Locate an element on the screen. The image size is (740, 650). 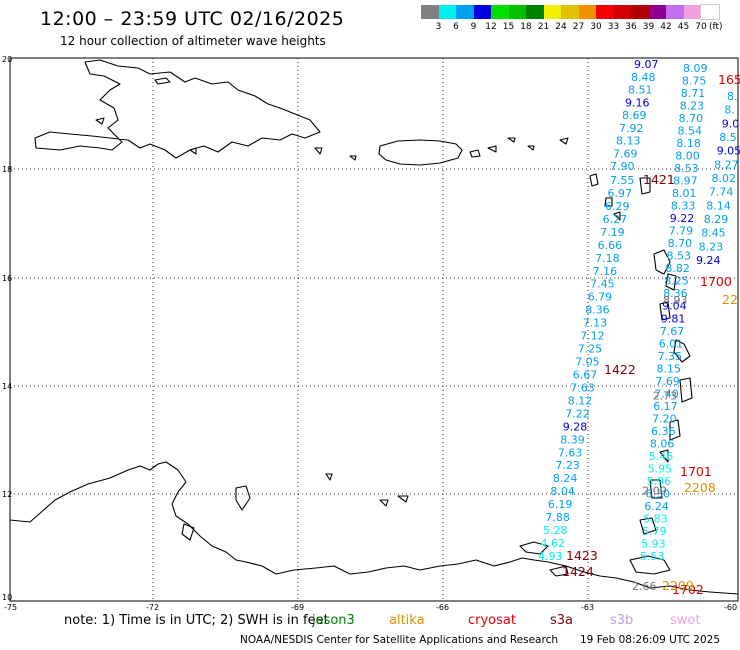
legend-label: 27 is located at coordinates (578, 27).